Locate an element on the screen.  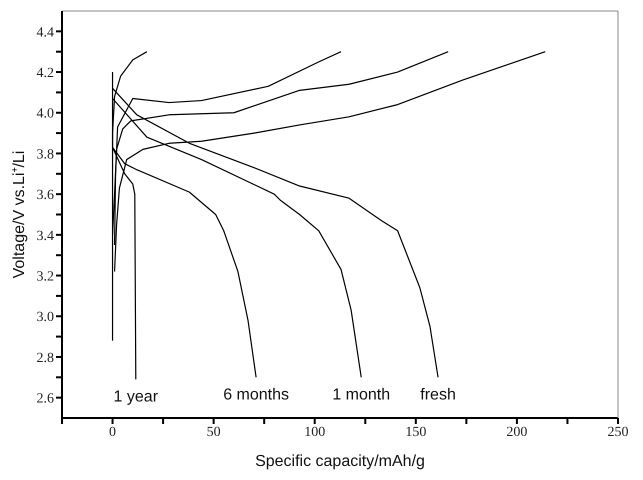
y-tick-label: 3.0 is located at coordinates (45, 318).